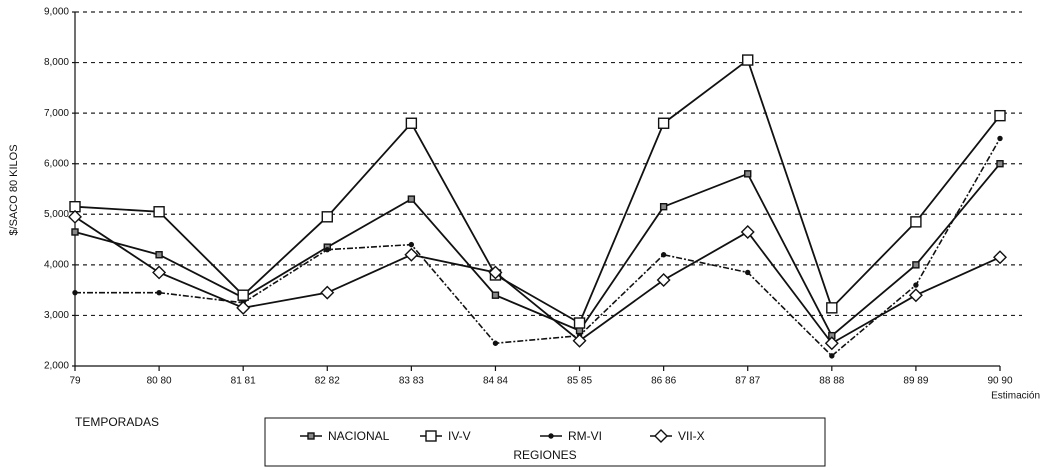 Image resolution: width=1042 pixels, height=470 pixels. Describe the element at coordinates (56, 214) in the screenshot. I see `y-tick-label: 5,000` at that location.